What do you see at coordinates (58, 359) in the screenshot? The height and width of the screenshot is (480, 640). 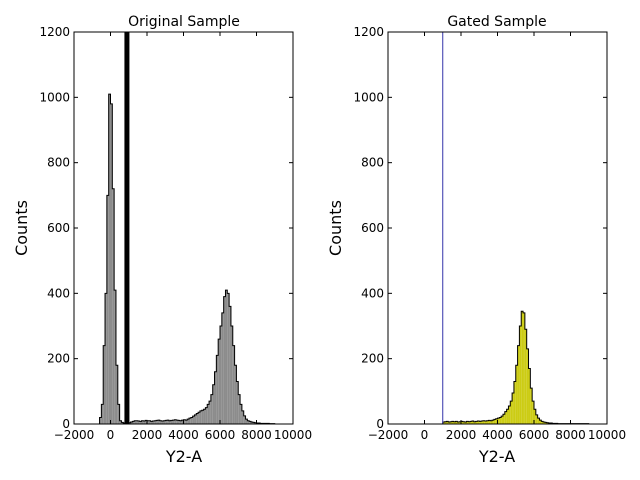 I see `left-y-tick-label: 200` at bounding box center [58, 359].